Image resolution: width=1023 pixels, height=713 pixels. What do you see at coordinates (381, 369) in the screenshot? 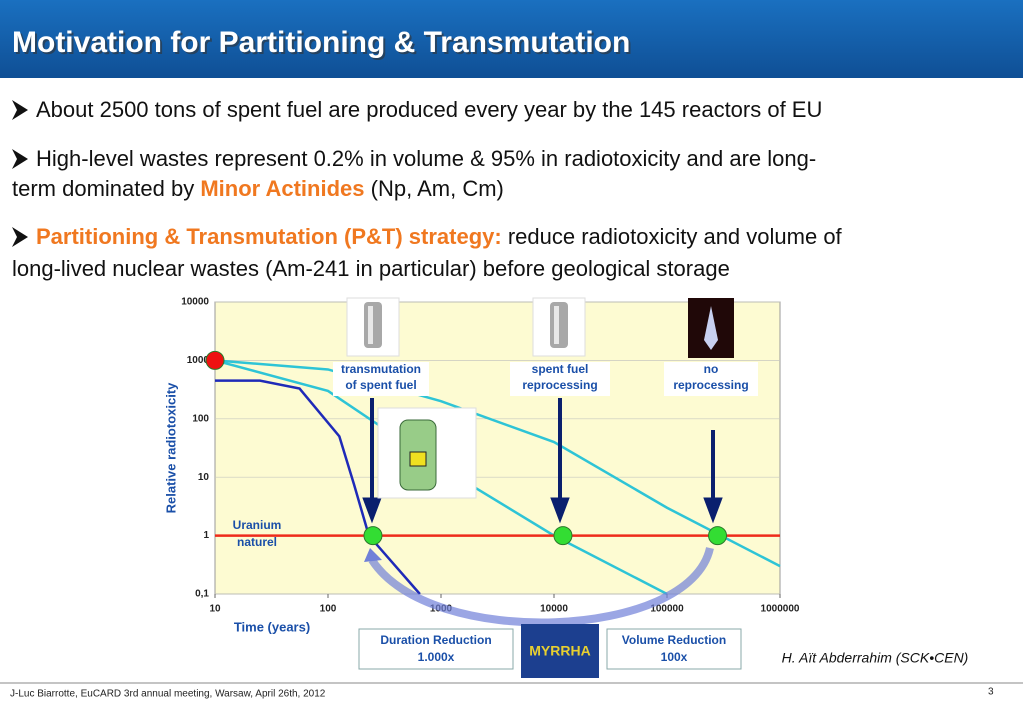
I see `annotation: transmutation` at bounding box center [381, 369].